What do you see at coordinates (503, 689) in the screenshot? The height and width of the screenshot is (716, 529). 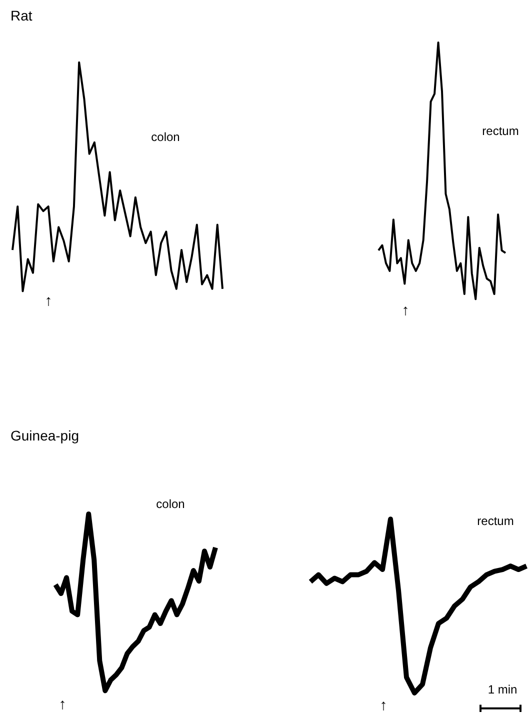 I see `annotation: 1 min` at bounding box center [503, 689].